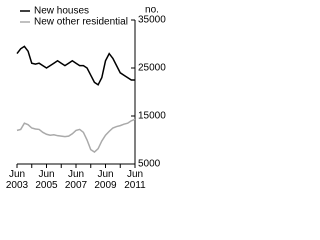 This screenshot has height=240, width=320. I want to click on legend-label: New other residential, so click(81, 22).